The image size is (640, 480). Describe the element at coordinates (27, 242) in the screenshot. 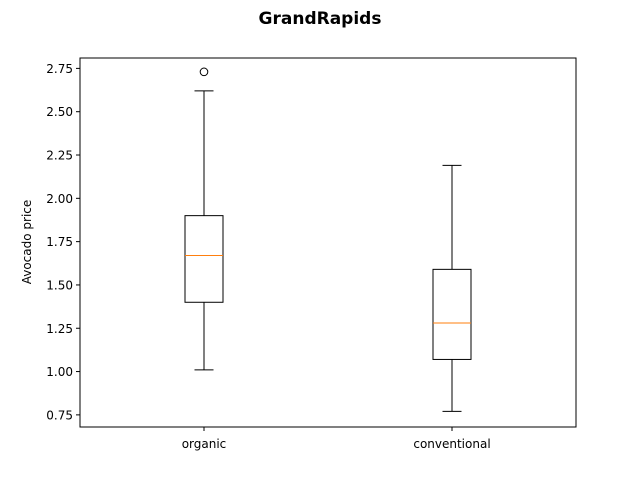

I see `y-axis-label: Avocado price` at that location.